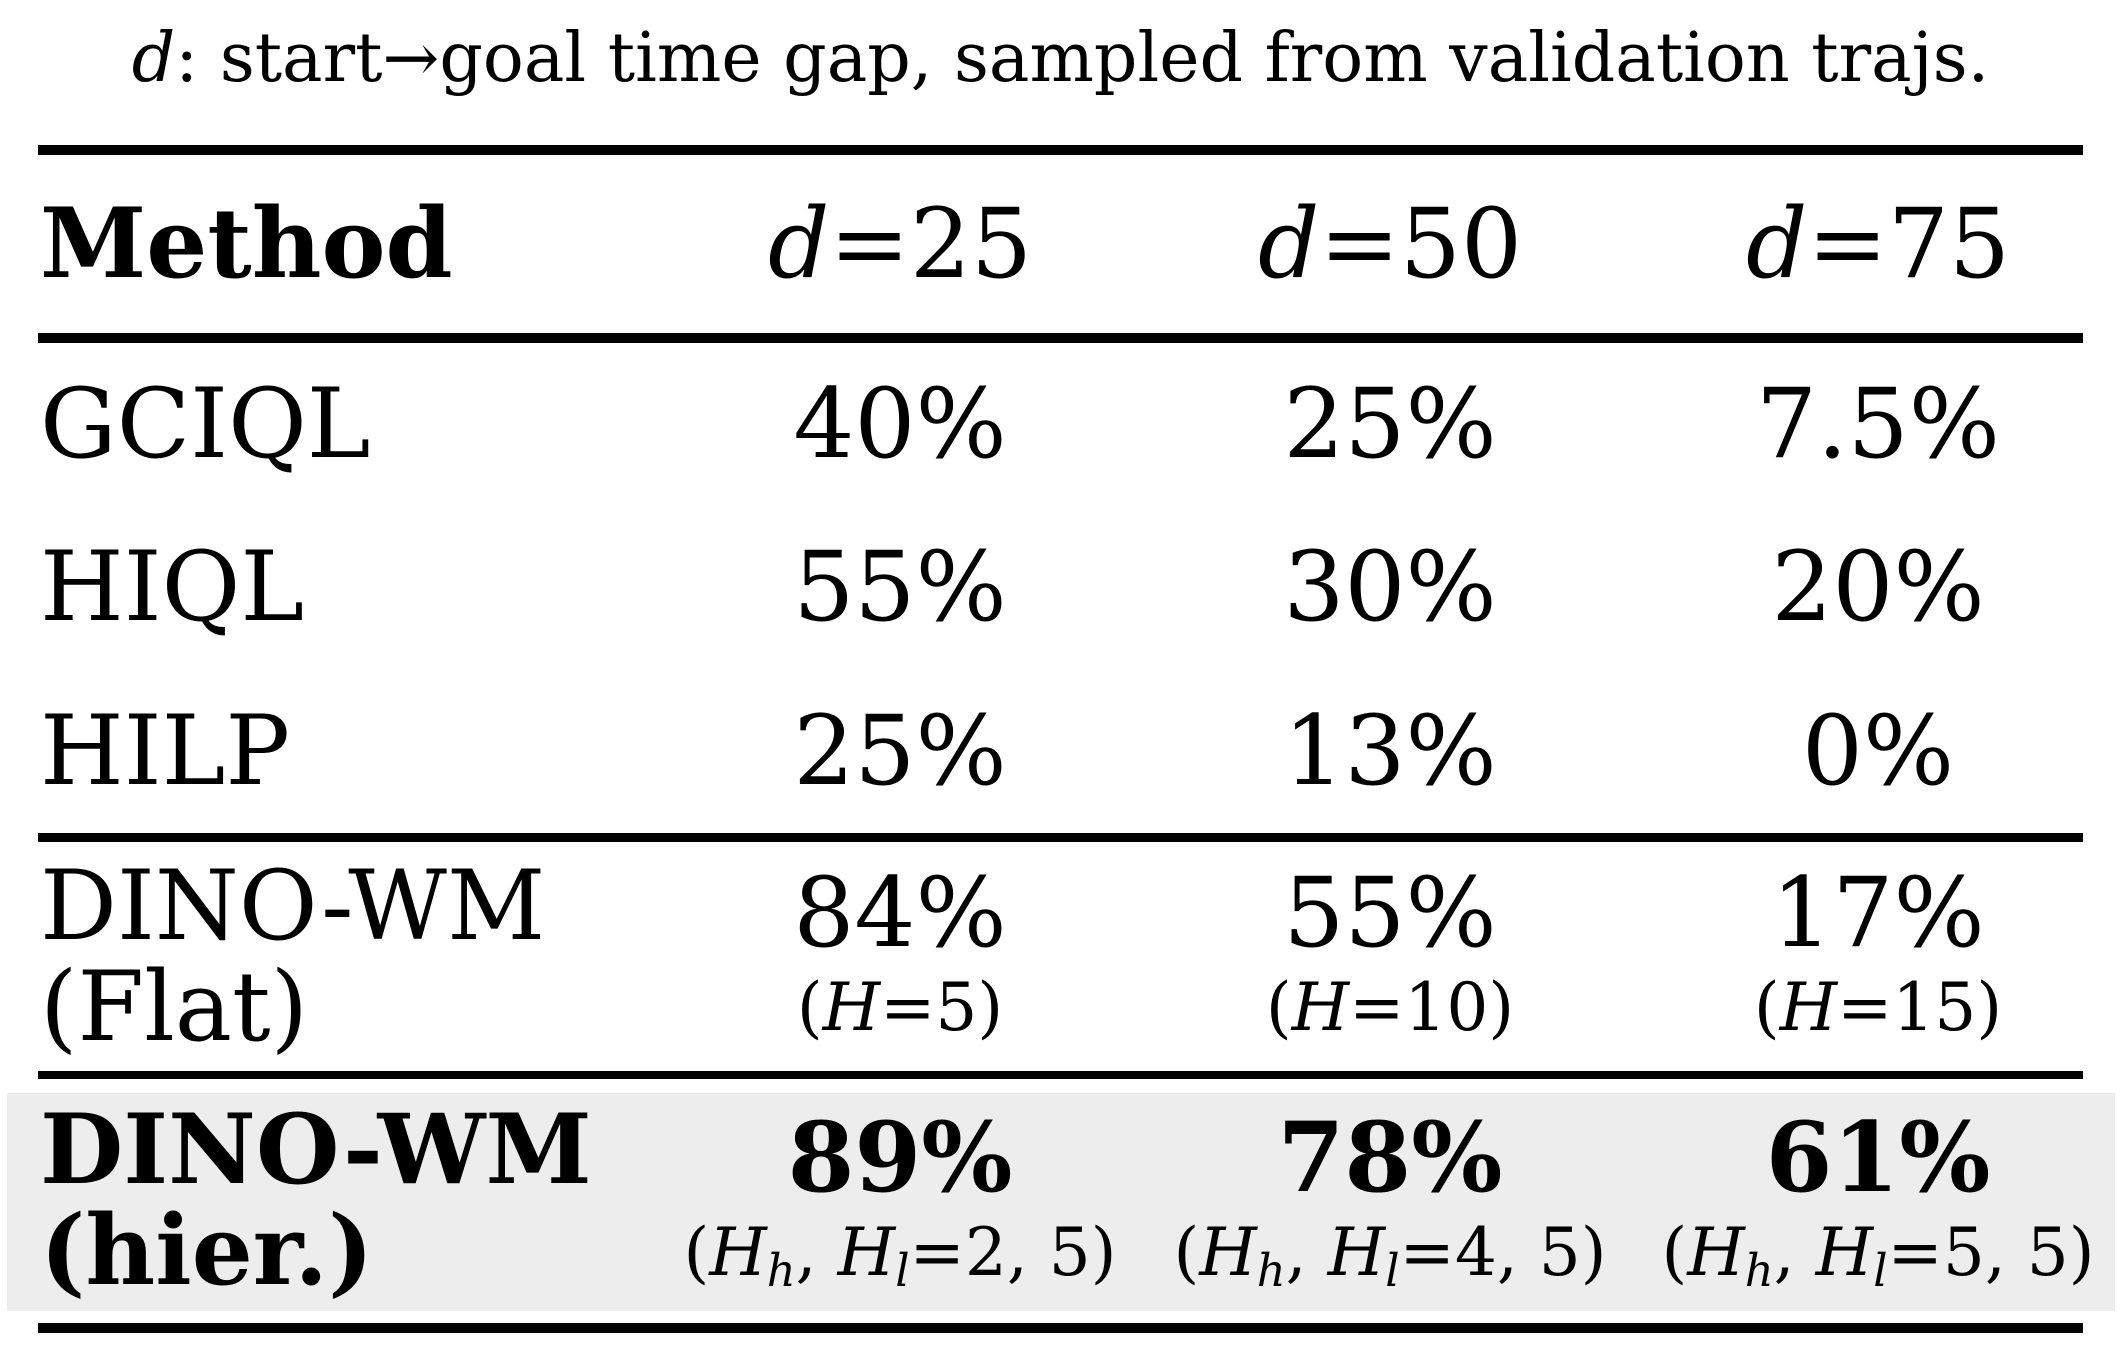 This screenshot has width=2121, height=1370. Describe the element at coordinates (900, 1158) in the screenshot. I see `success-rate: 89%` at that location.